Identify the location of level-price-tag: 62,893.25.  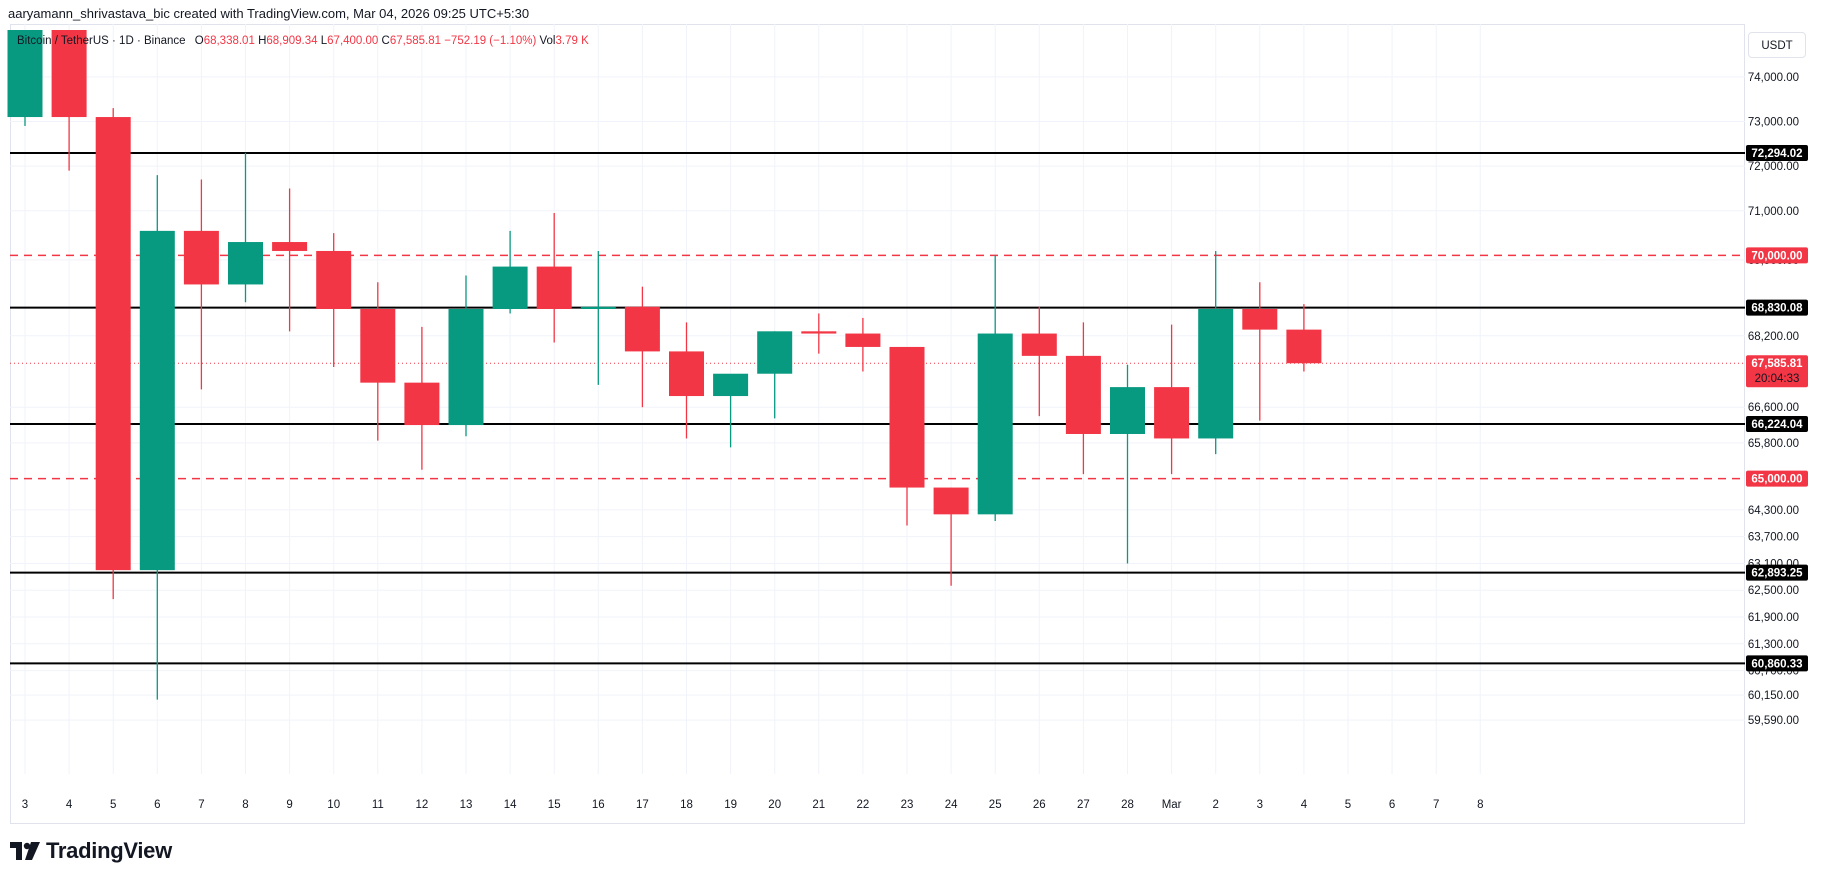
(1777, 572).